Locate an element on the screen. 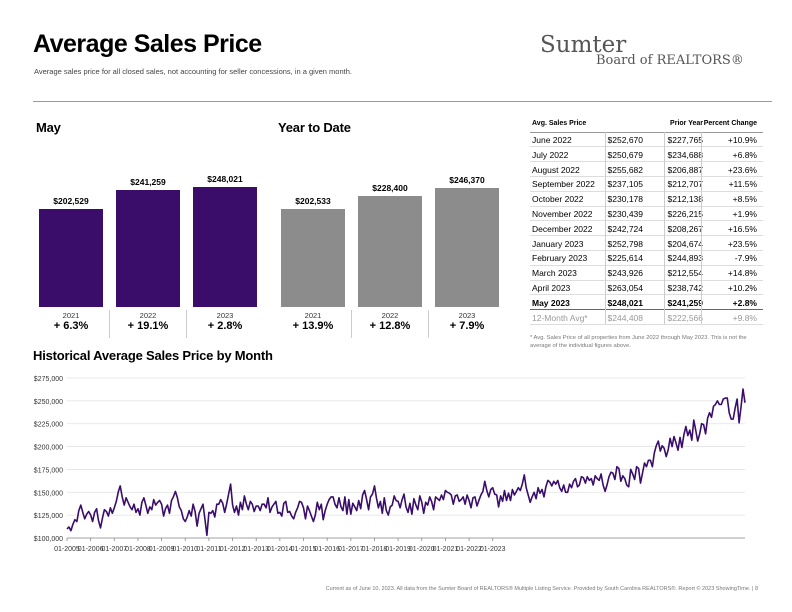  table-cell-pct: +14.8% is located at coordinates (742, 273).